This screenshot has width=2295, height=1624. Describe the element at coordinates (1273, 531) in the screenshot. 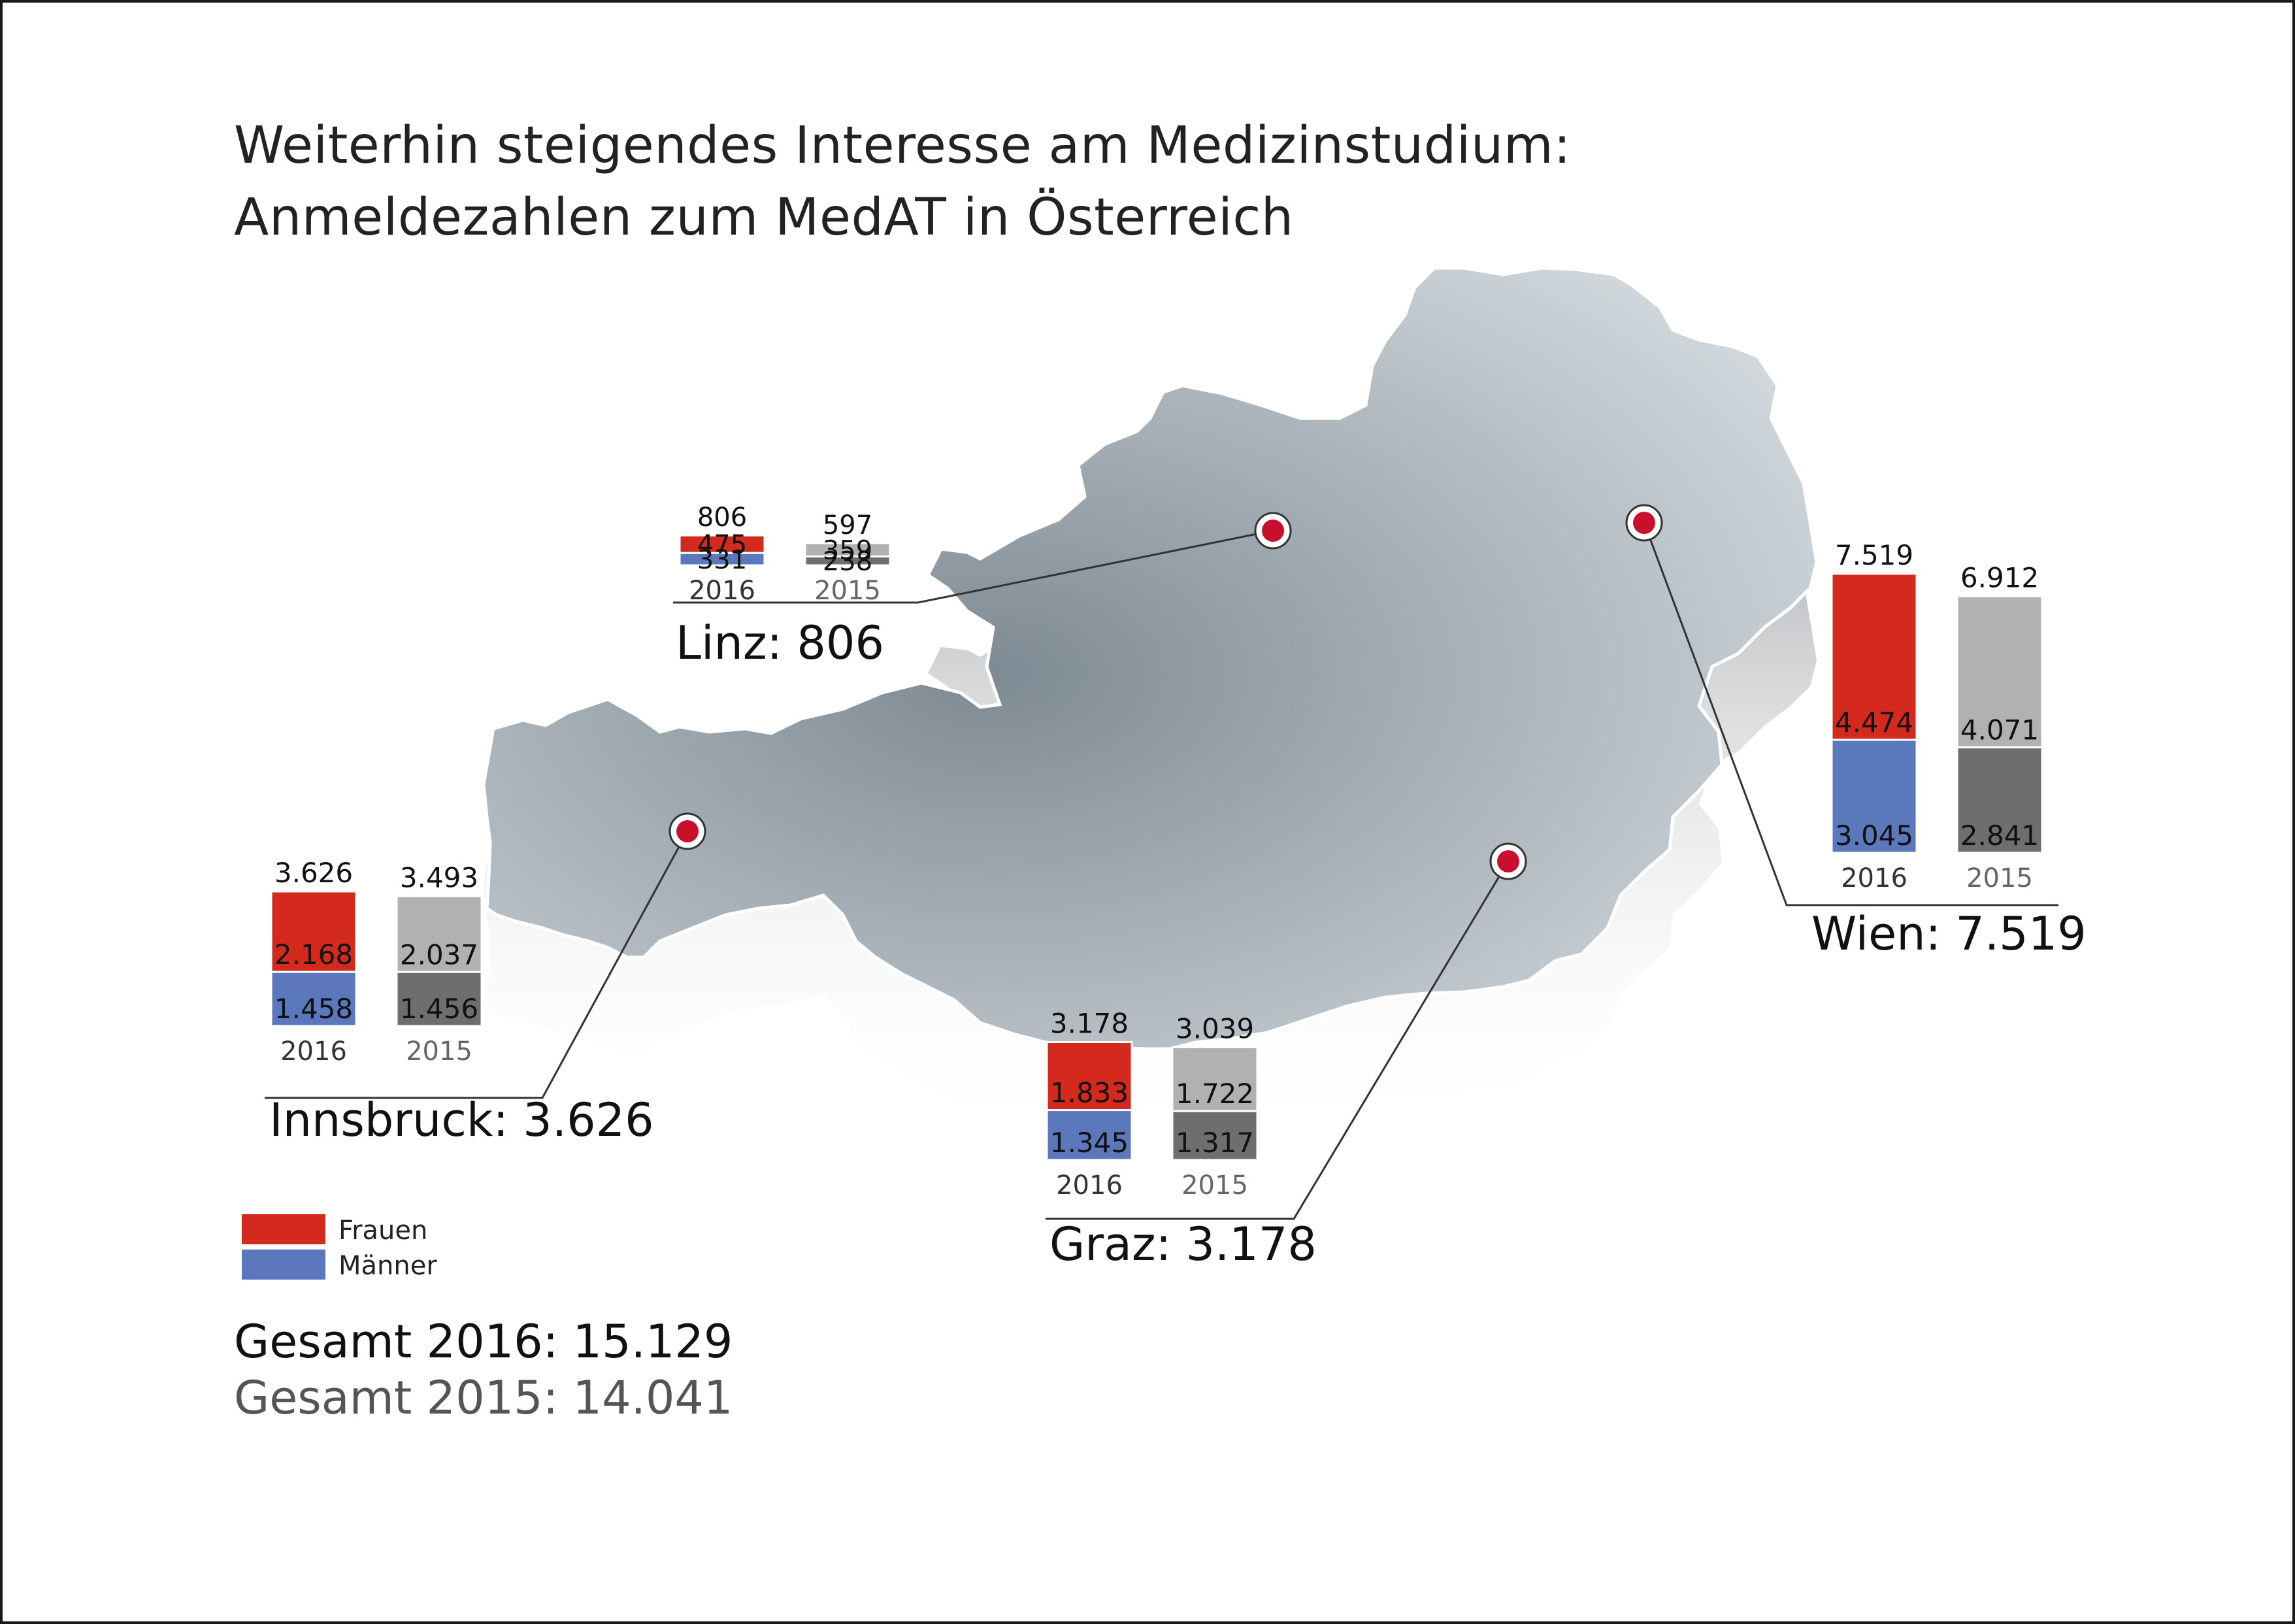

I see `marker-dot-linz` at that location.